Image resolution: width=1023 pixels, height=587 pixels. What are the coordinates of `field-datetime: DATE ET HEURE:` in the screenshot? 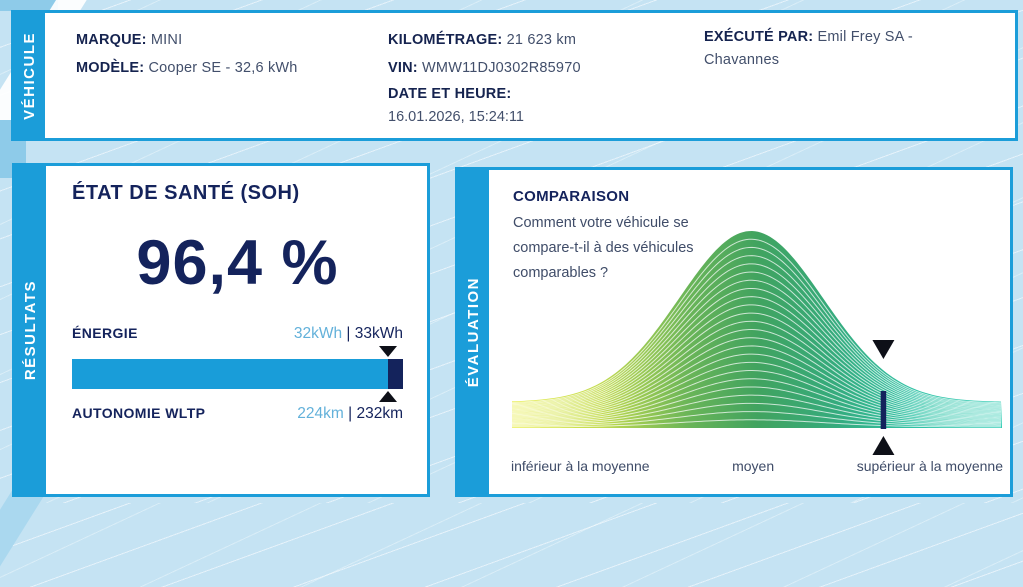 It's located at (546, 94).